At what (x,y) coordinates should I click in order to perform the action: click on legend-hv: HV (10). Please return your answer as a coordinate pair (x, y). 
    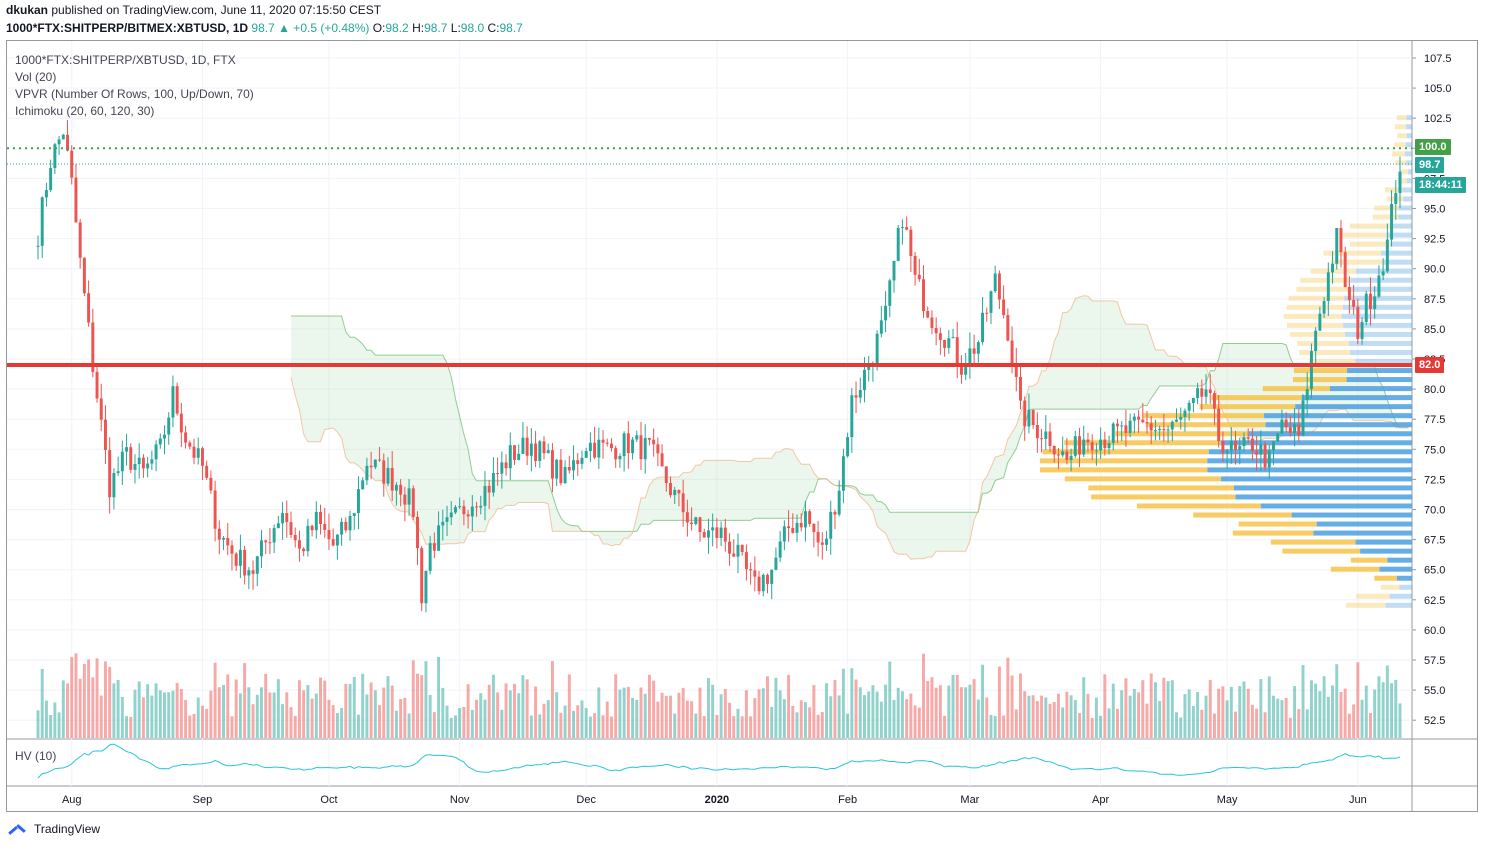
    Looking at the image, I should click on (36, 756).